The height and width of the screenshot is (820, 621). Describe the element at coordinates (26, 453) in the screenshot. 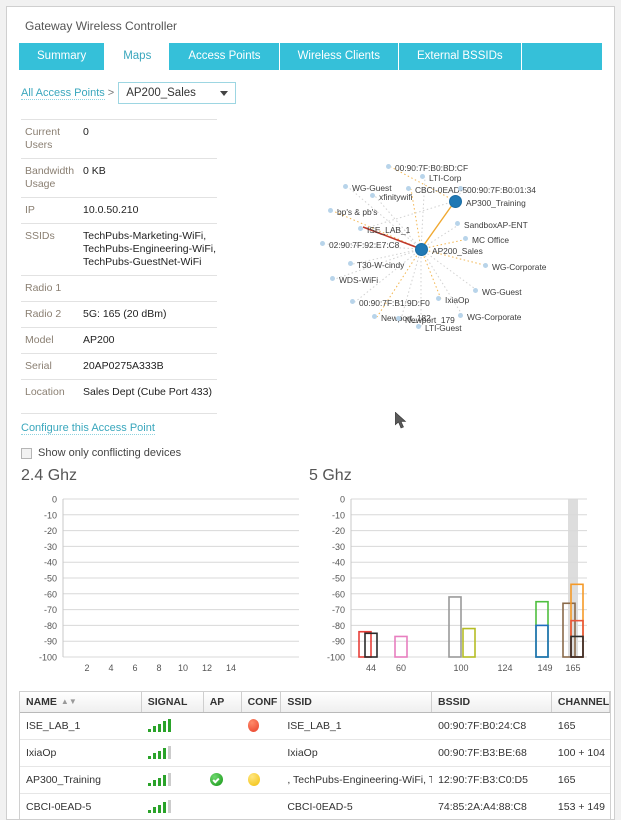

I see `conflict-filter-checkbox` at that location.